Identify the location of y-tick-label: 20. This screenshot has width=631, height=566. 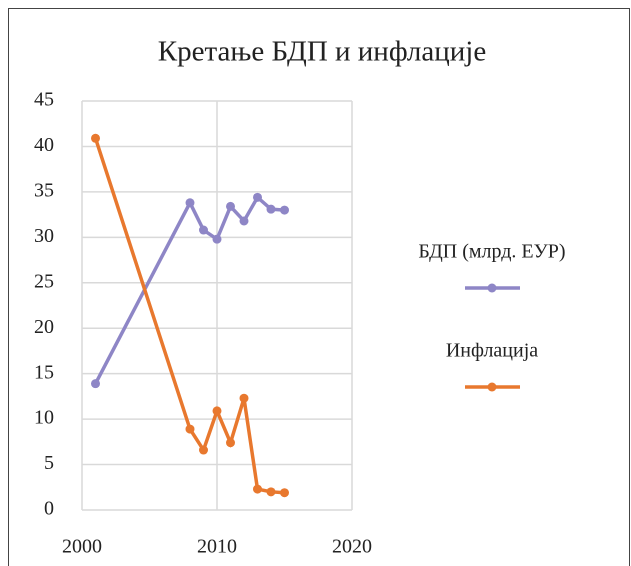
(44, 327).